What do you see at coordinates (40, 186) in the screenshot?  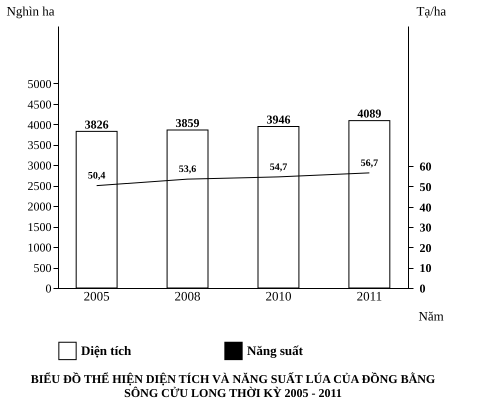 I see `y-tick-label: 2500` at bounding box center [40, 186].